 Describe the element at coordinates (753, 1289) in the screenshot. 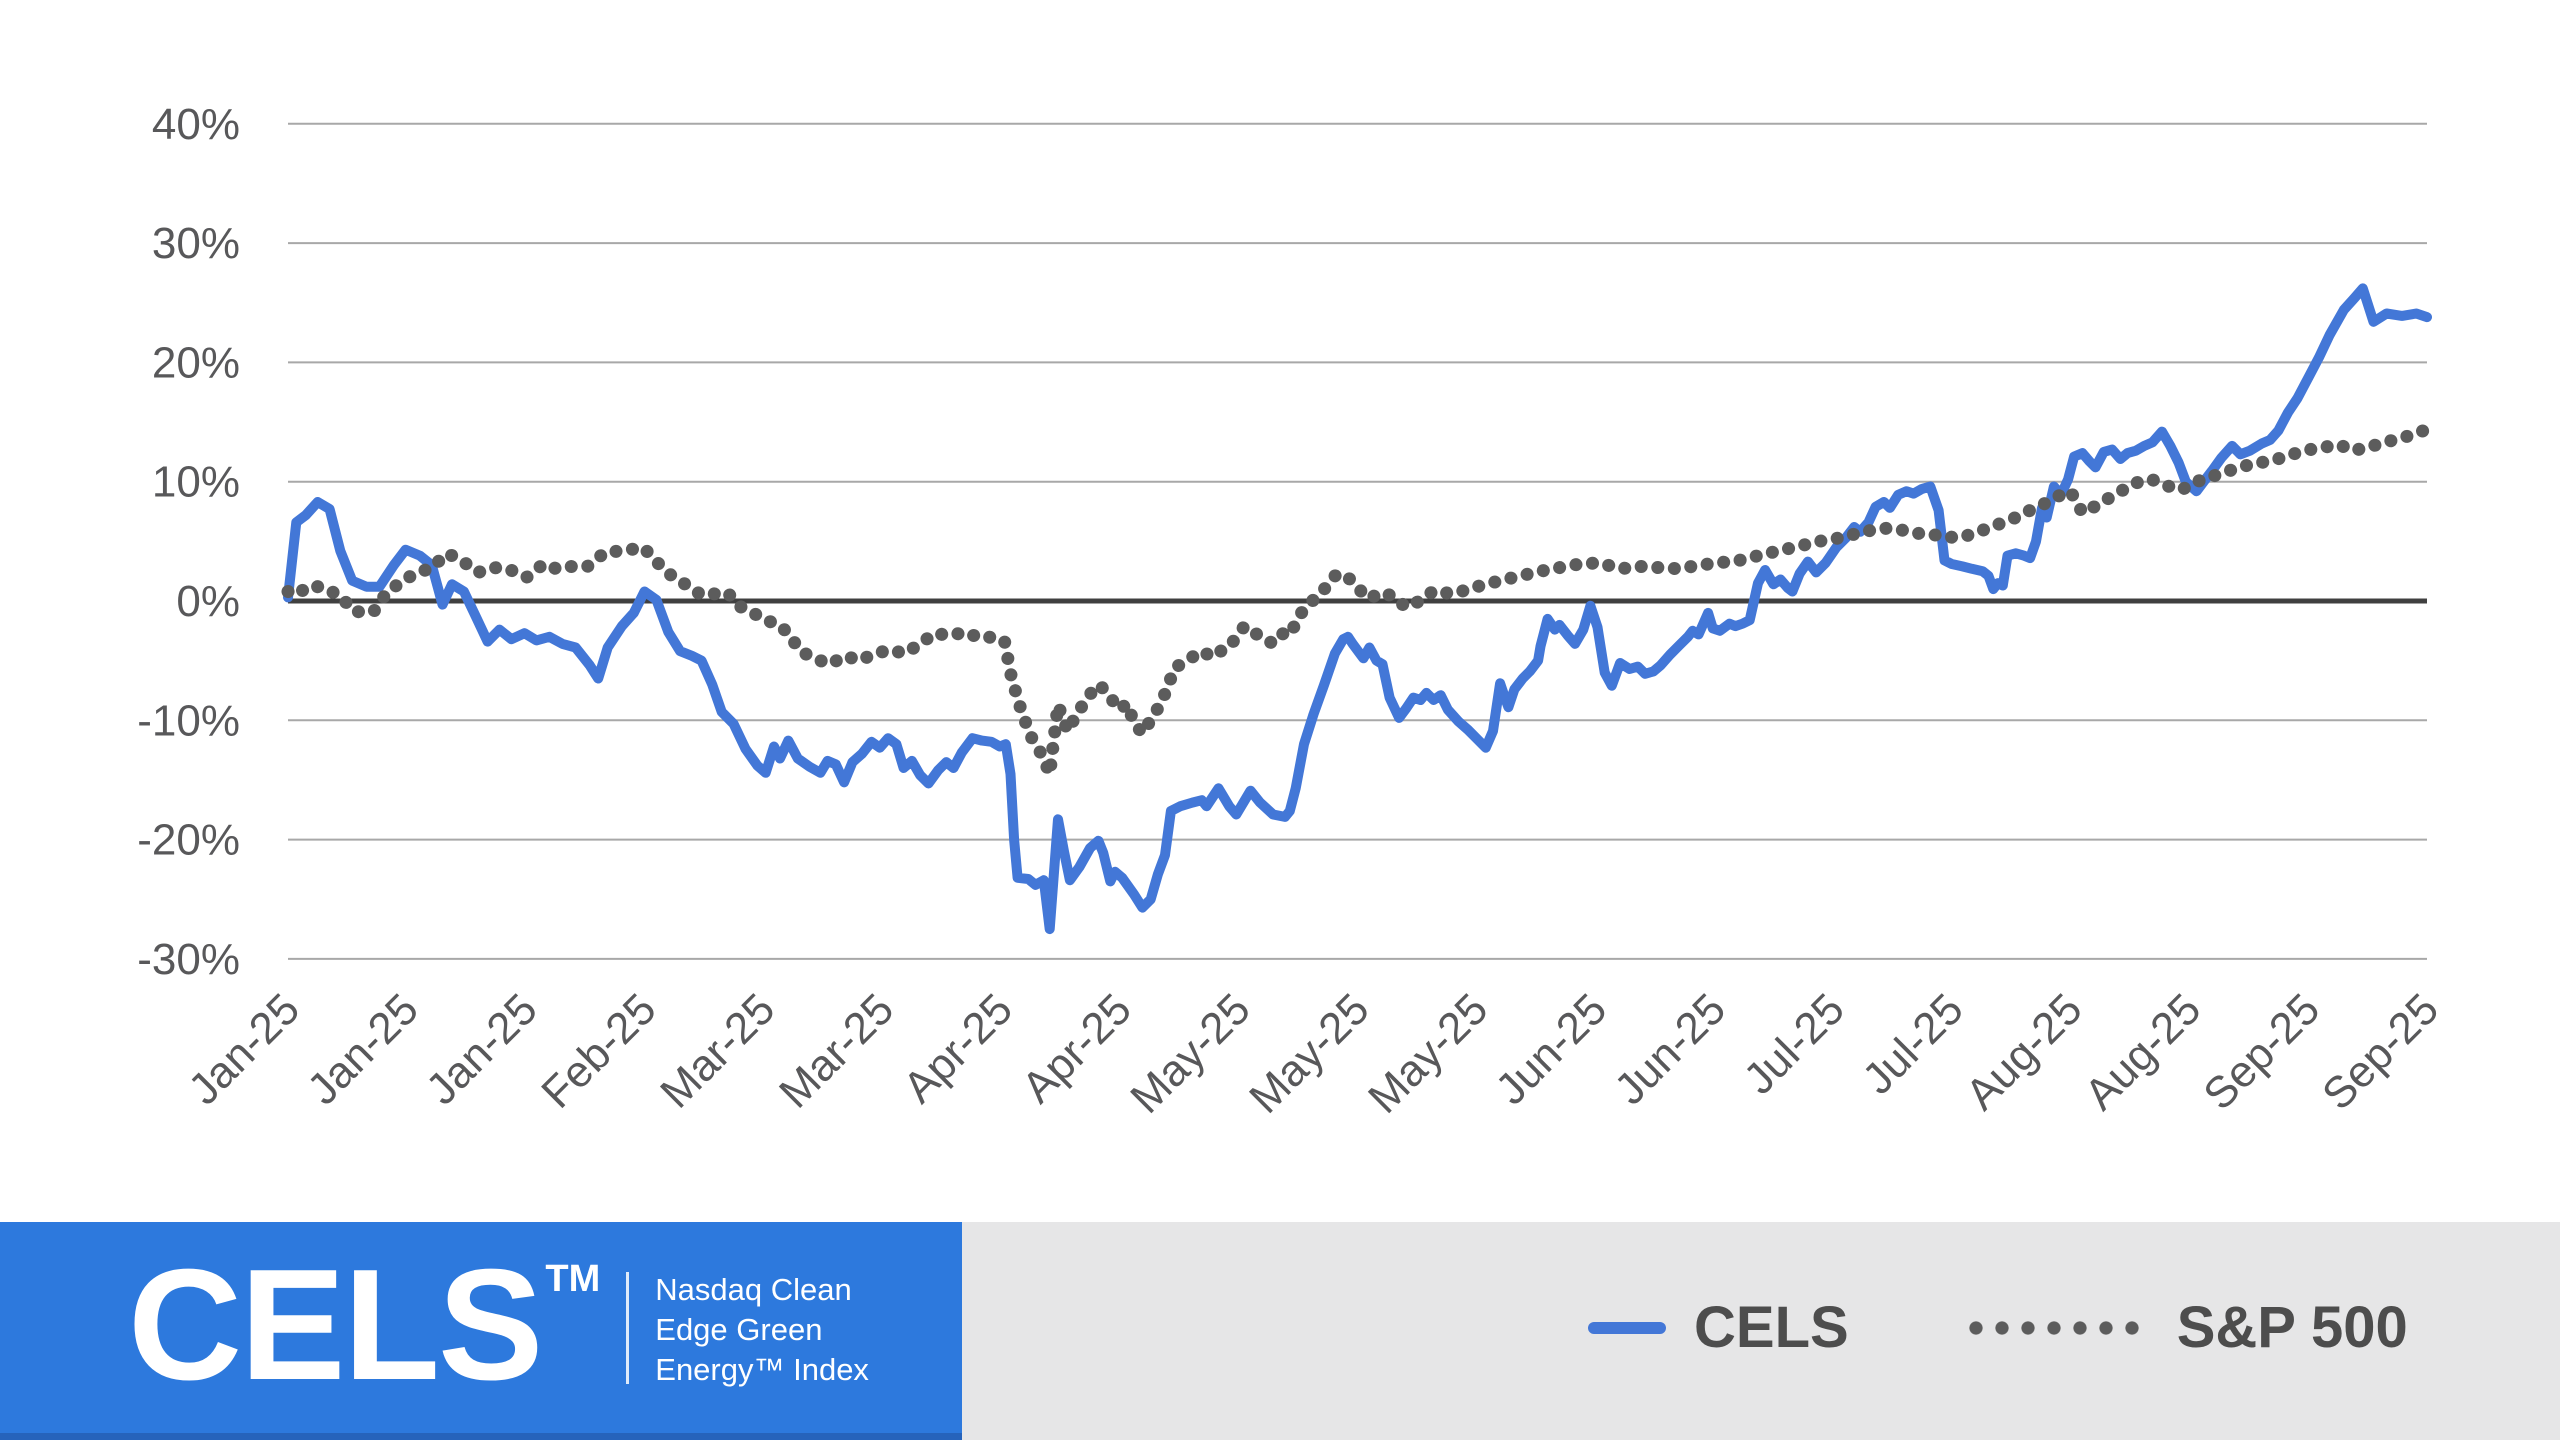

I see `tagline-line-1: Nasdaq Clean` at that location.